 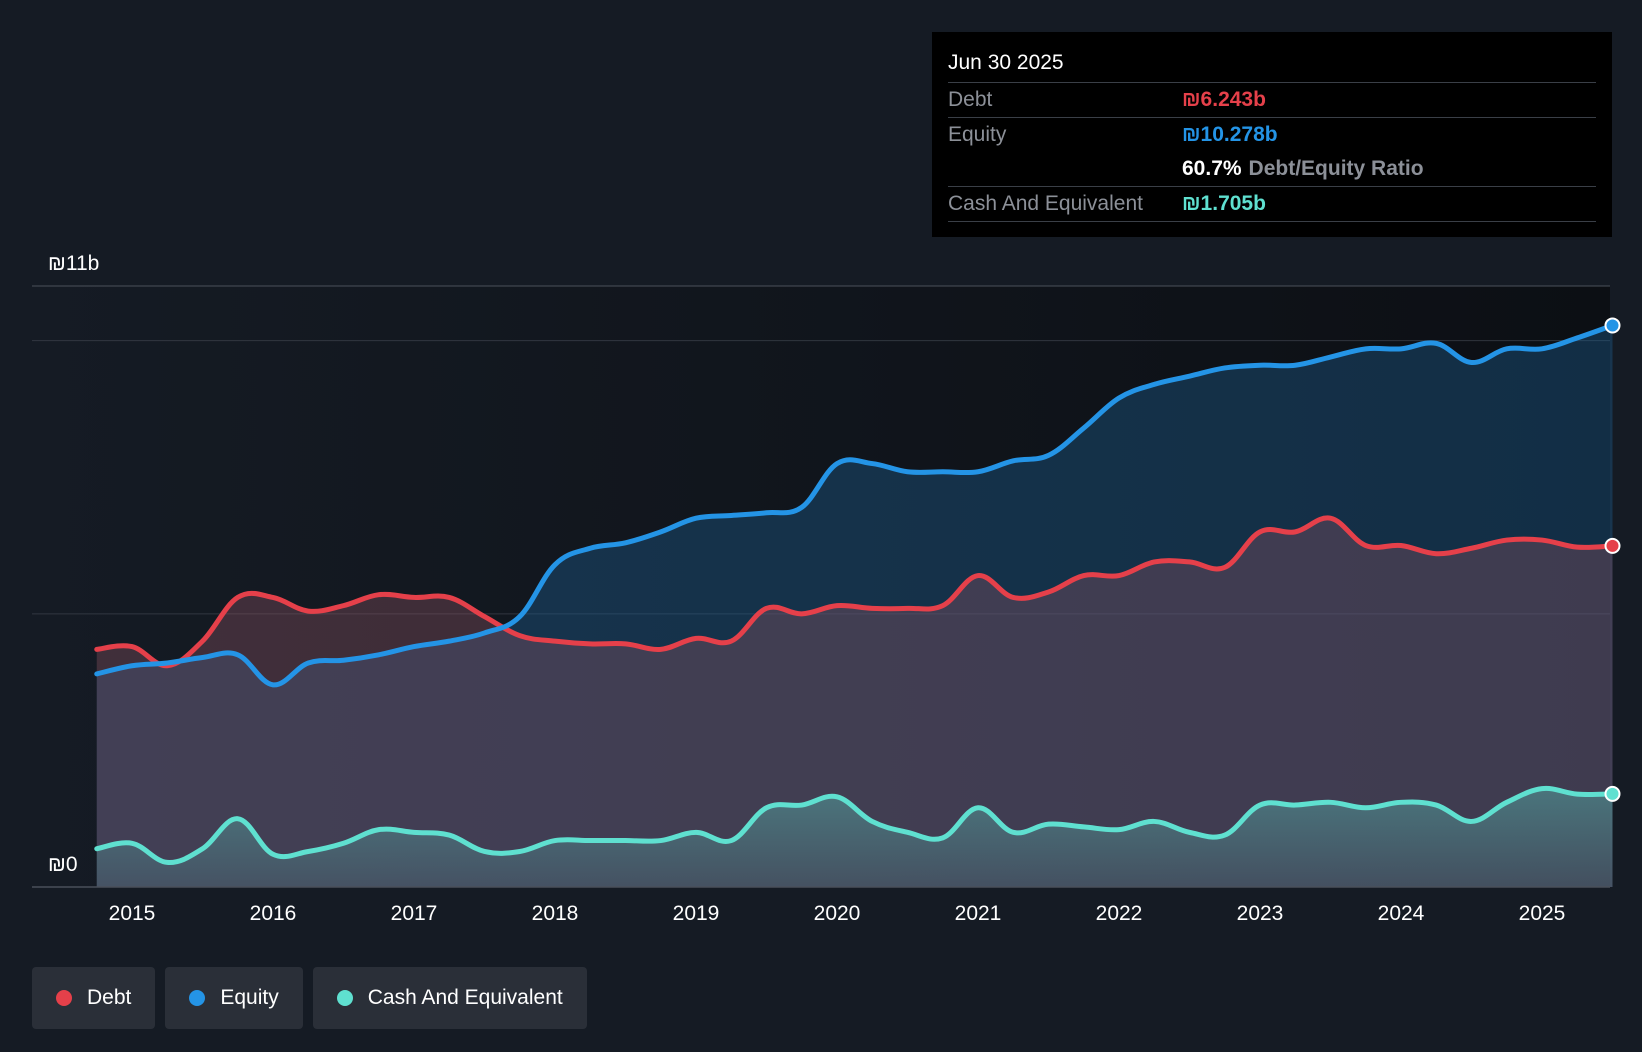 I want to click on legend-label-equity: Equity, so click(x=249, y=997).